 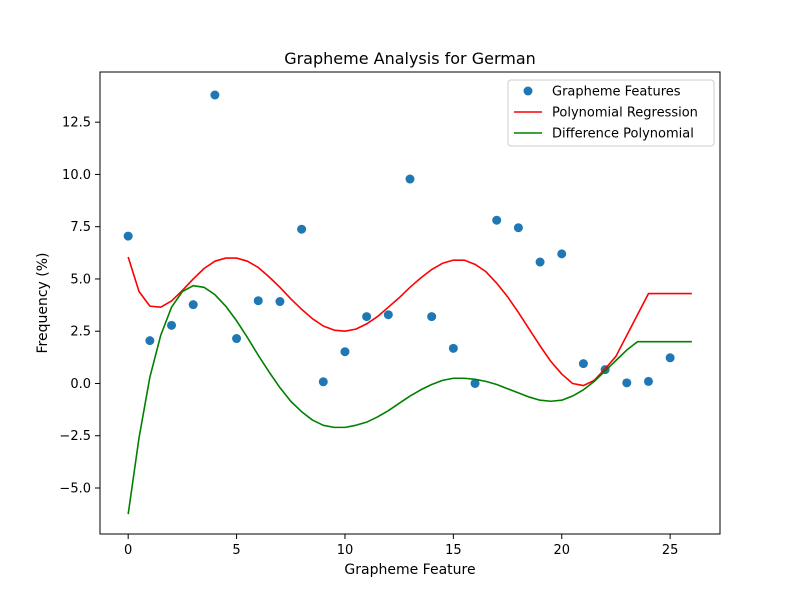 What do you see at coordinates (625, 113) in the screenshot?
I see `legend-label: Polynomial Regression` at bounding box center [625, 113].